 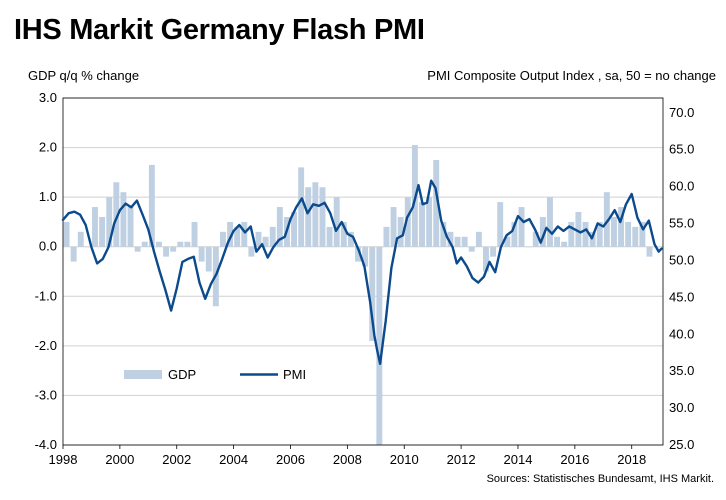 What do you see at coordinates (119, 459) in the screenshot?
I see `x-tick-label: 2000` at bounding box center [119, 459].